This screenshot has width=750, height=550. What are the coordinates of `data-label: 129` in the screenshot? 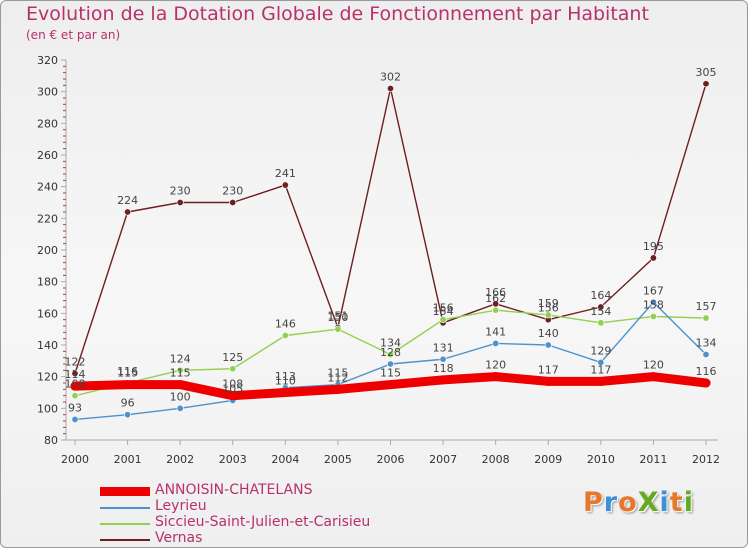 It's located at (600, 350).